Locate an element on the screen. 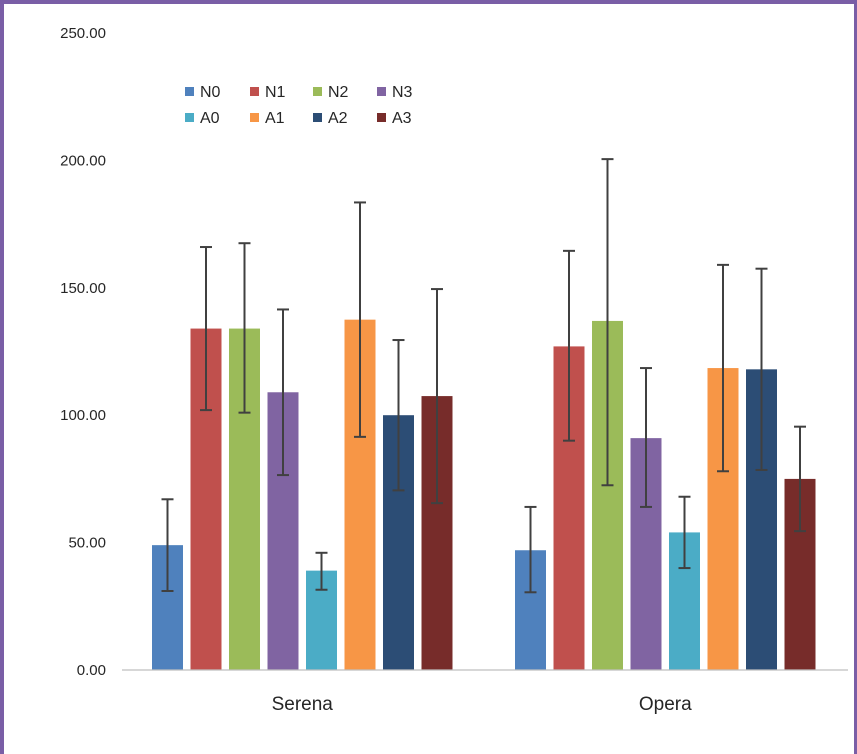 Image resolution: width=857 pixels, height=754 pixels. error-bar-n3-serena is located at coordinates (283, 392).